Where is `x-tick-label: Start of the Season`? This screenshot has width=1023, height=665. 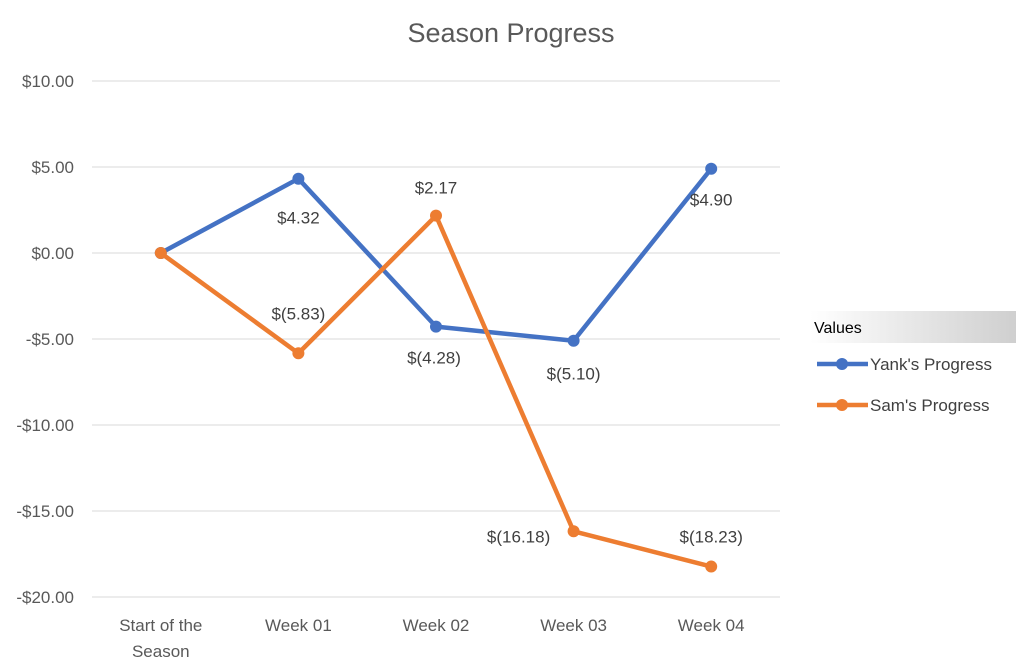
x-tick-label: Start of the Season is located at coordinates (160, 638).